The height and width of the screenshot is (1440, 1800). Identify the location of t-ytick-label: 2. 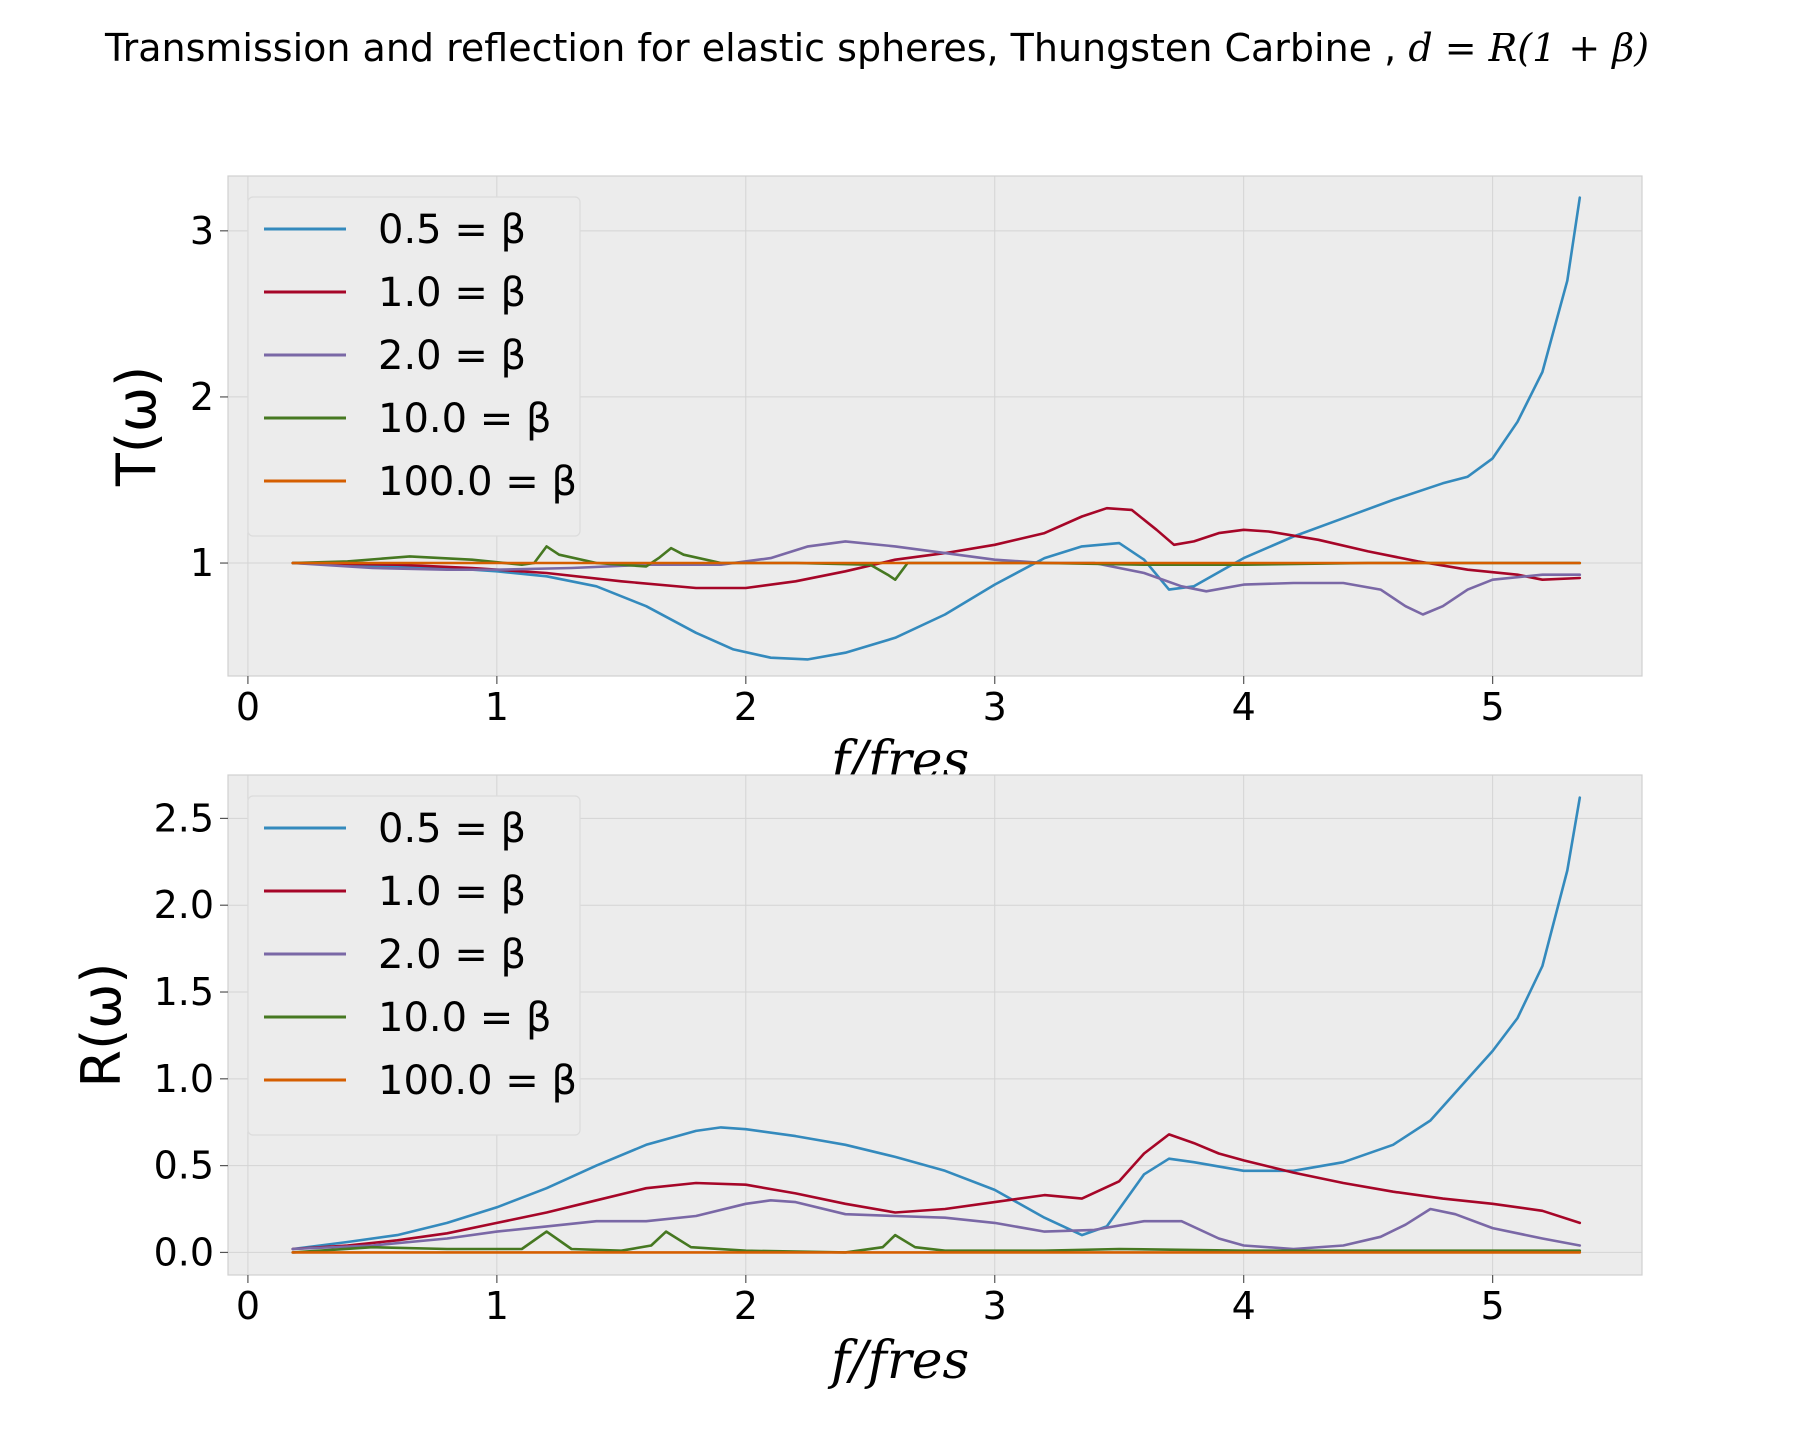
(202, 397).